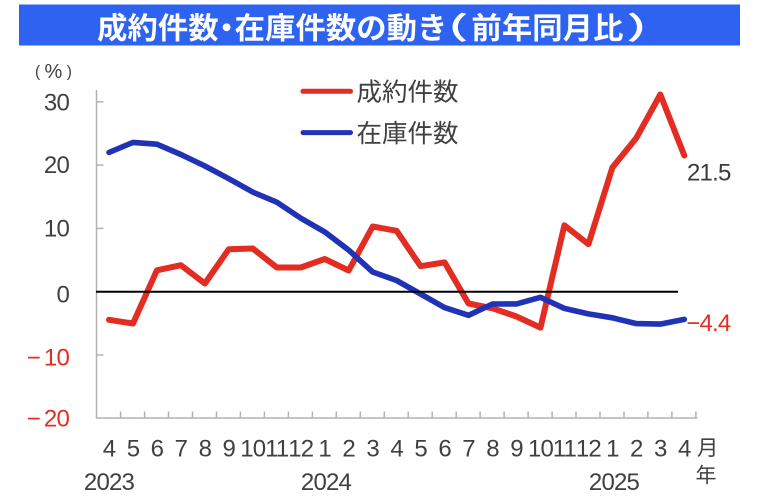 Image resolution: width=764 pixels, height=504 pixels. I want to click on svg-text: −4.4, so click(708, 323).